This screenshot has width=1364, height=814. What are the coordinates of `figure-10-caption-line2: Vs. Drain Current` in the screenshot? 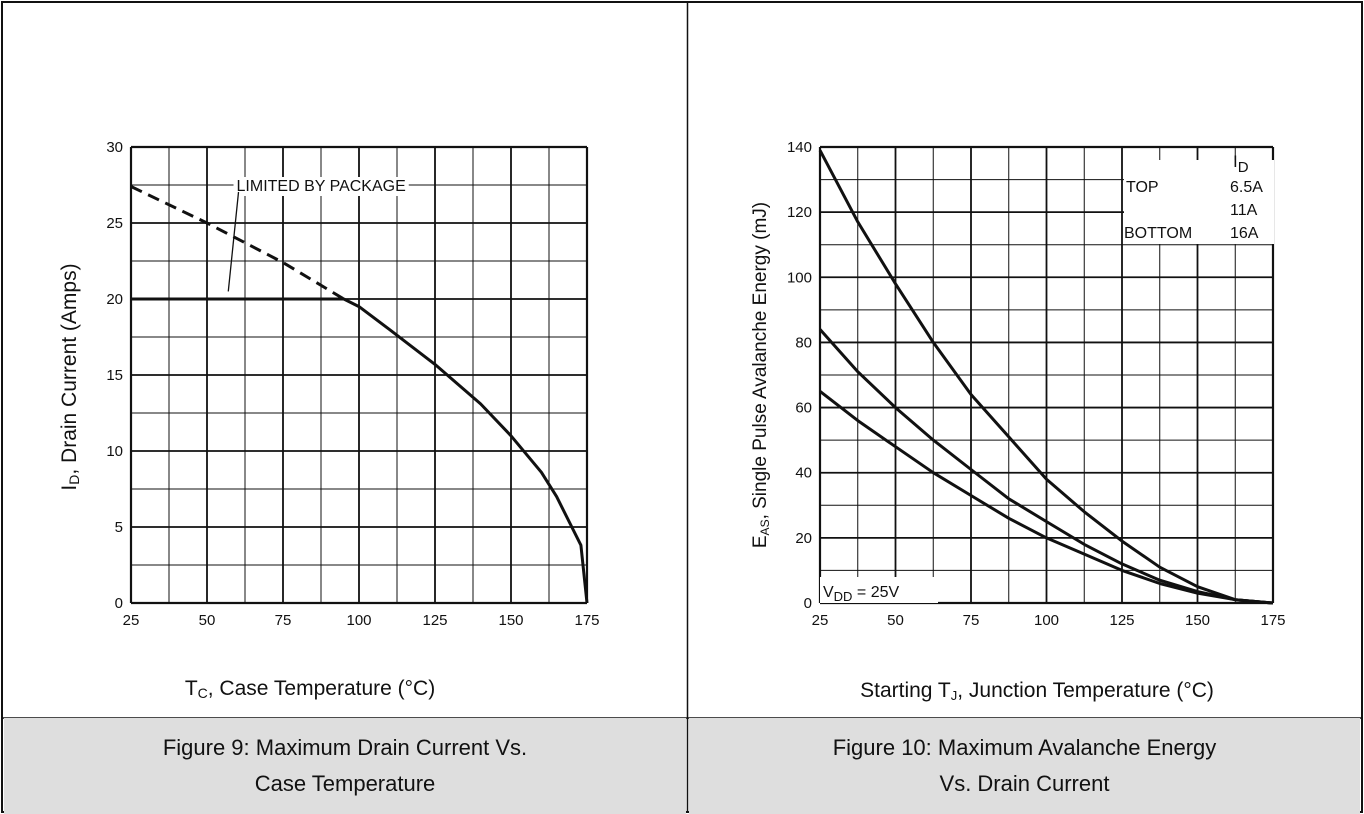 It's located at (1024, 783).